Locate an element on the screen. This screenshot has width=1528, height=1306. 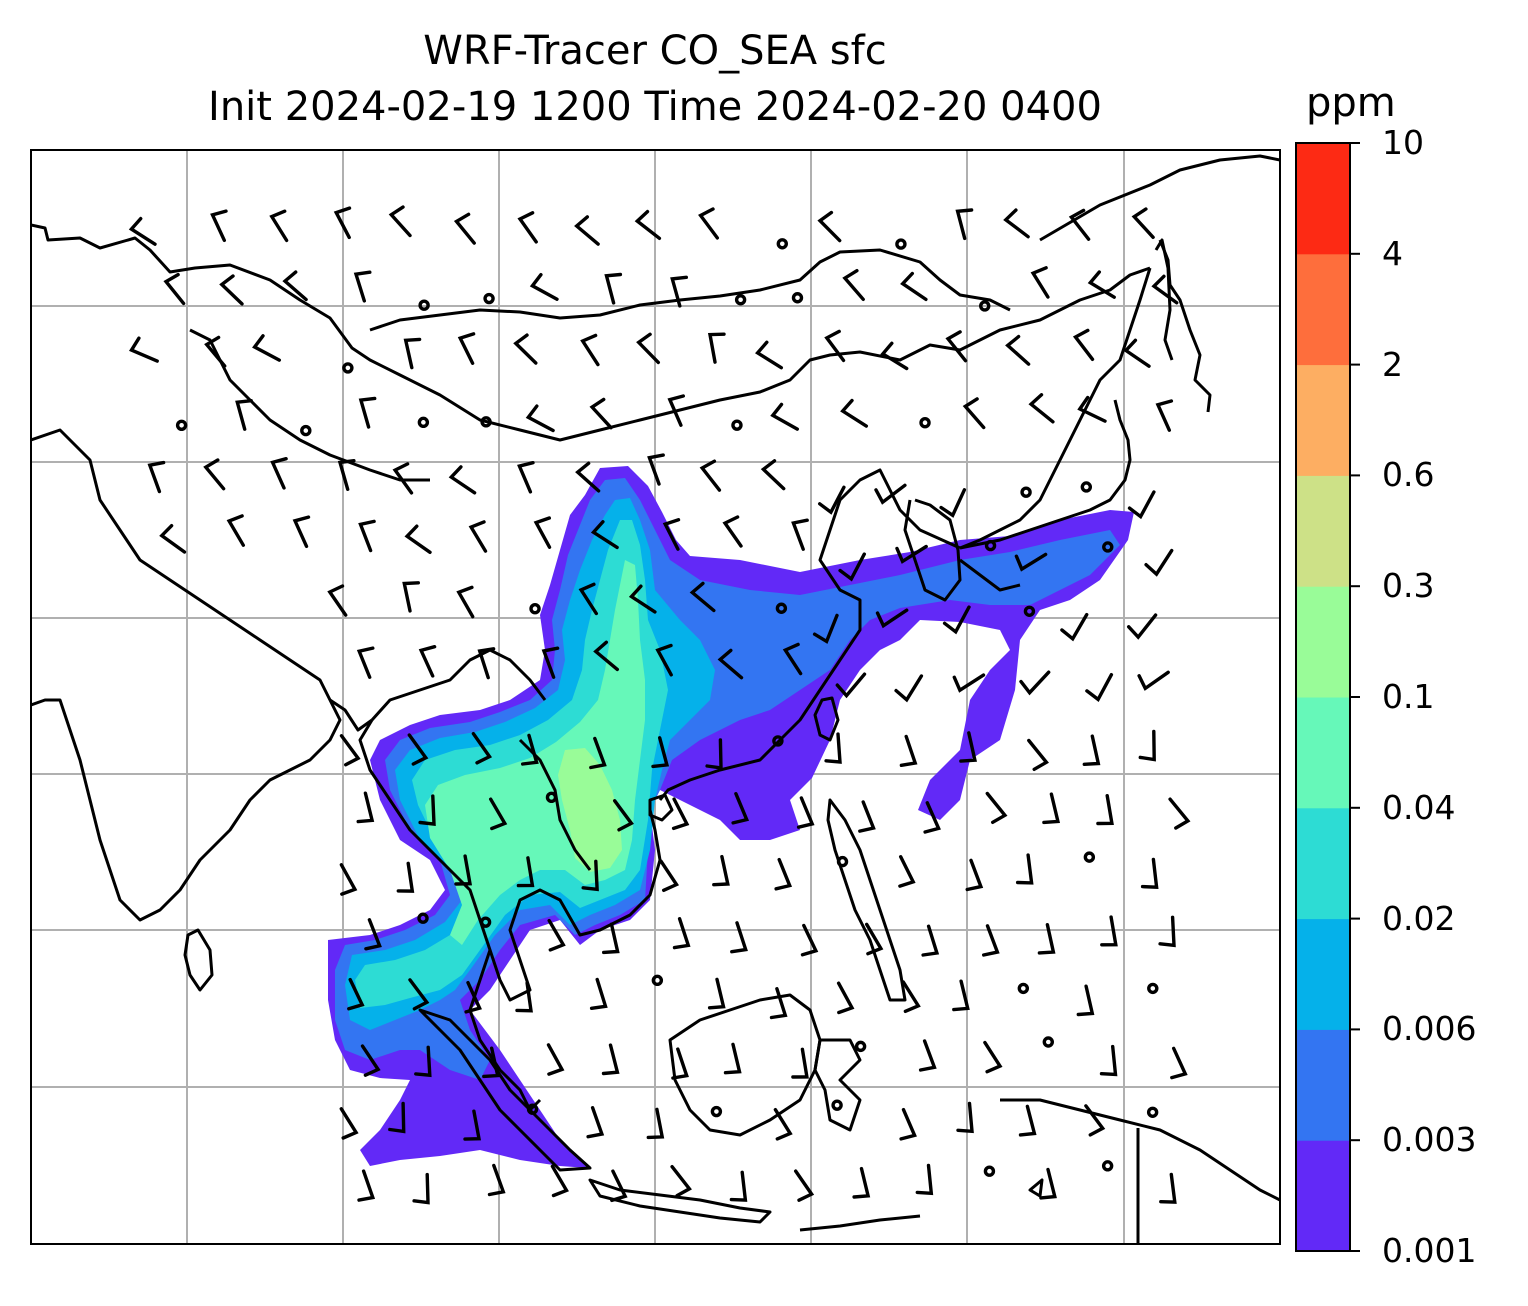
colorbar-ticks is located at coordinates (1355, 697).